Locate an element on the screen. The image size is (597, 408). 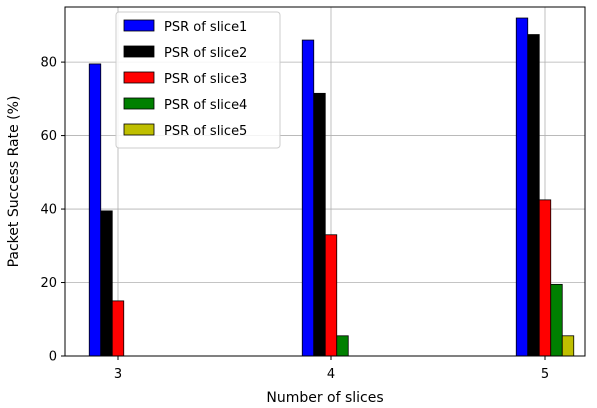
bar-slice4-cat5 is located at coordinates (556, 320).